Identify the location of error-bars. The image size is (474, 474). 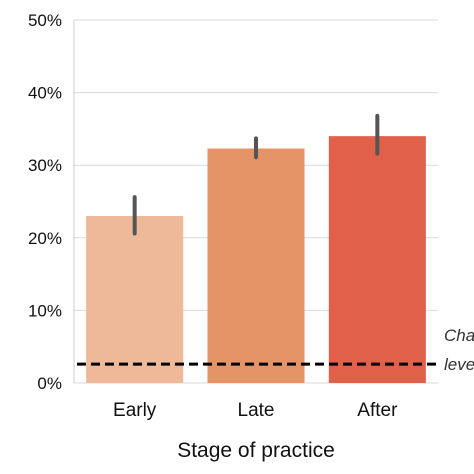
(256, 174).